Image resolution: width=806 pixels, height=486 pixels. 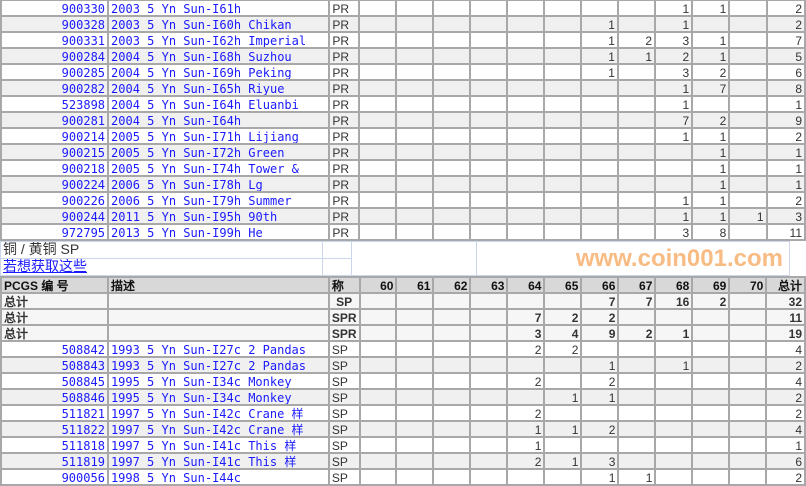 What do you see at coordinates (403, 317) in the screenshot?
I see `totals-row: 总计 SPR 7 2 2 11` at bounding box center [403, 317].